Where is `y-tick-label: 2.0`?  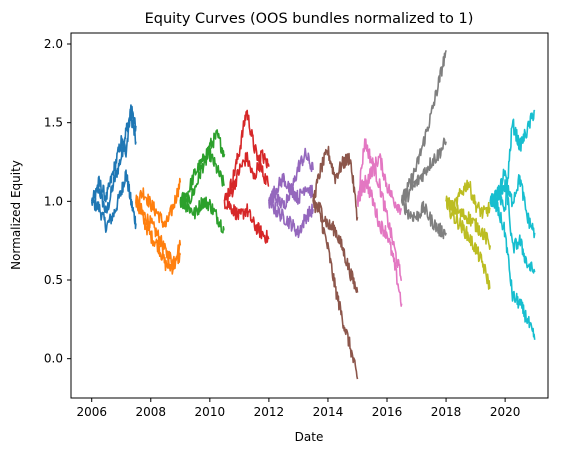
y-tick-label: 2.0 is located at coordinates (53, 44).